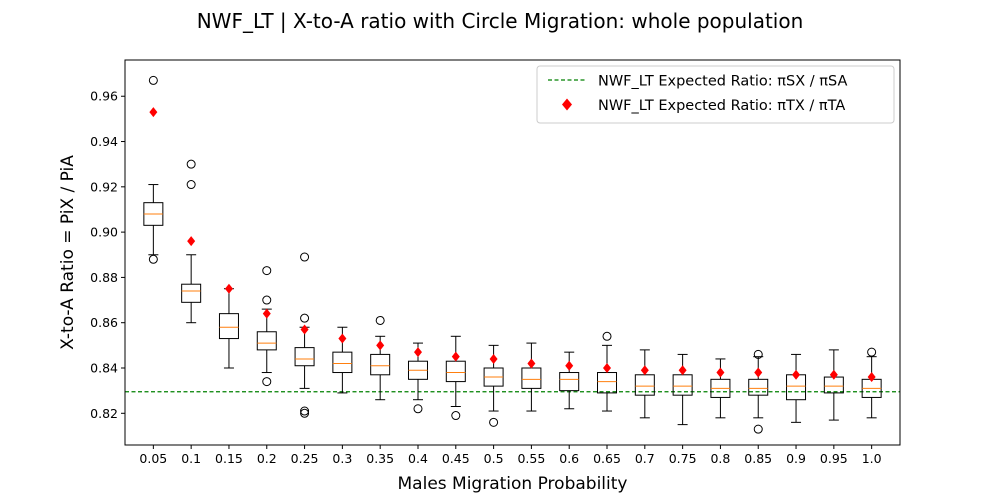 The width and height of the screenshot is (1000, 500). What do you see at coordinates (104, 186) in the screenshot?
I see `y-tick-label: 0.92` at bounding box center [104, 186].